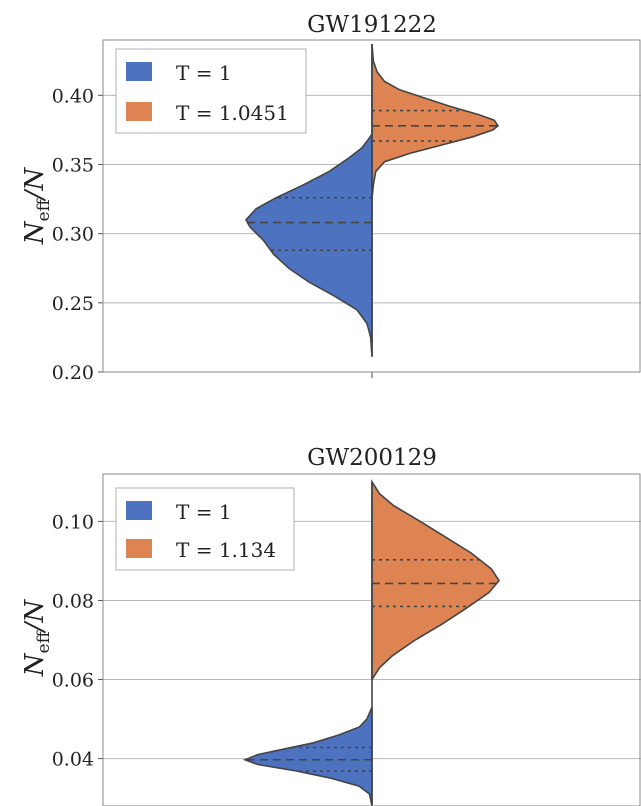 Image resolution: width=641 pixels, height=806 pixels. I want to click on panel-title: GW200129, so click(372, 458).